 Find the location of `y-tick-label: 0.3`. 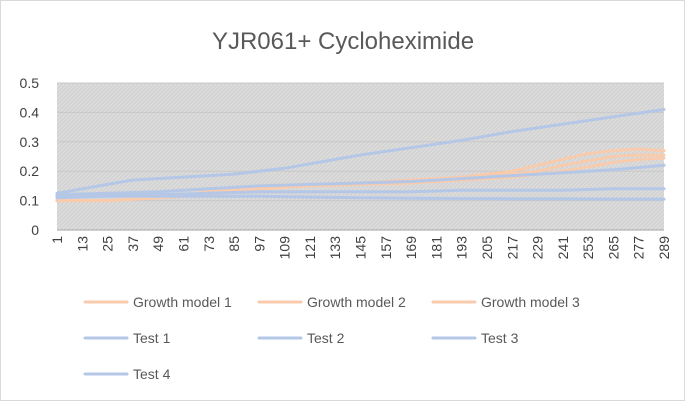

y-tick-label: 0.3 is located at coordinates (30, 142).